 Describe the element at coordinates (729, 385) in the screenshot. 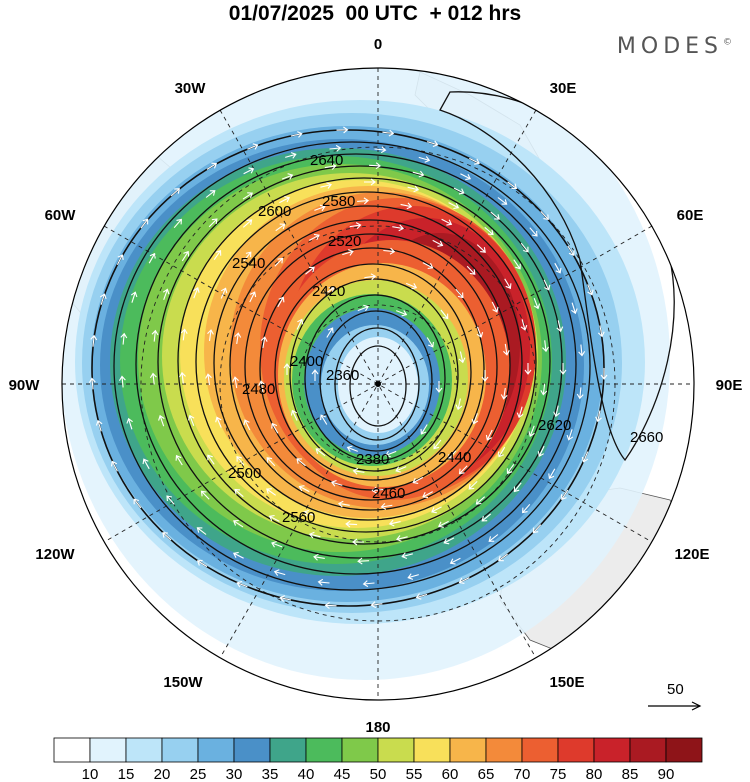

I see `longitude-label: 90E` at that location.